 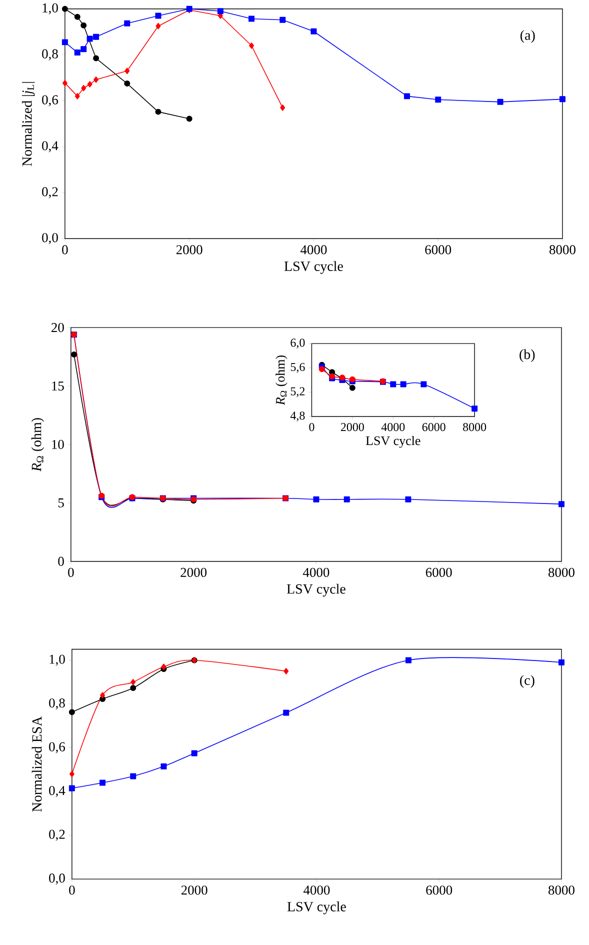 What do you see at coordinates (297, 417) in the screenshot?
I see `y-tick-label: 4,8` at bounding box center [297, 417].